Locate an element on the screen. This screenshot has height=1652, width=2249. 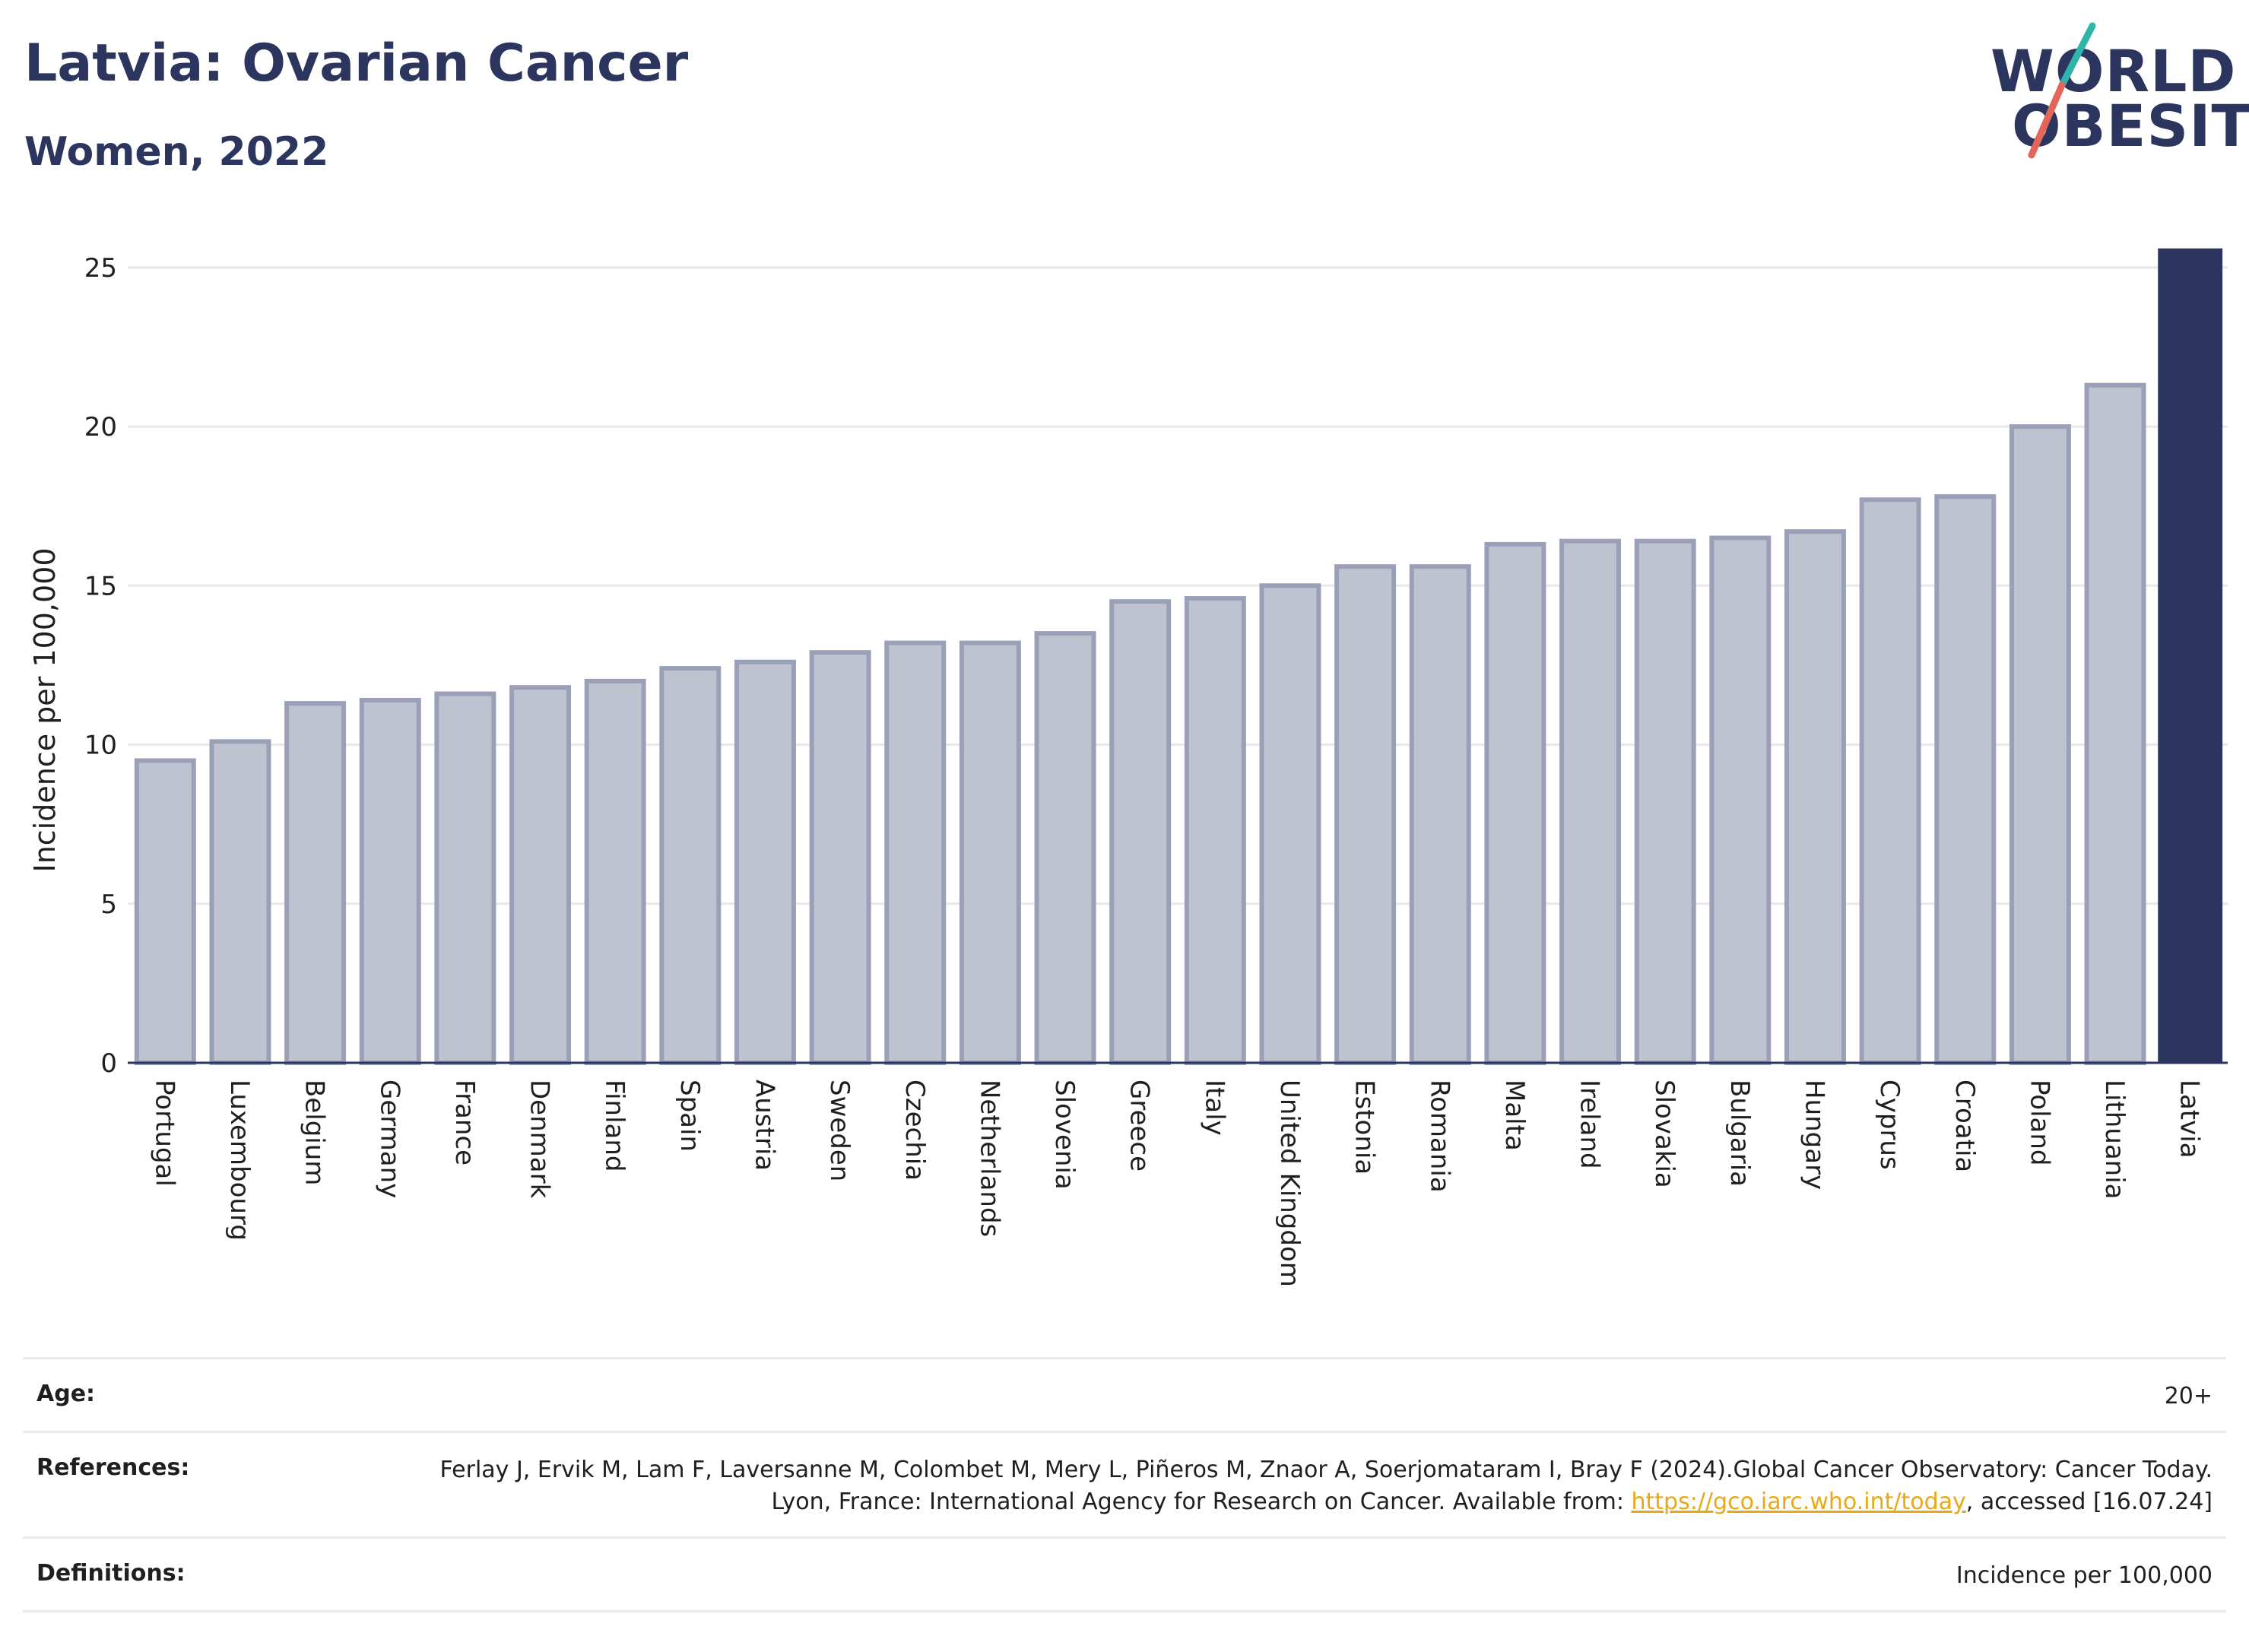
x-tick-label: Cyprus is located at coordinates (1889, 1125).